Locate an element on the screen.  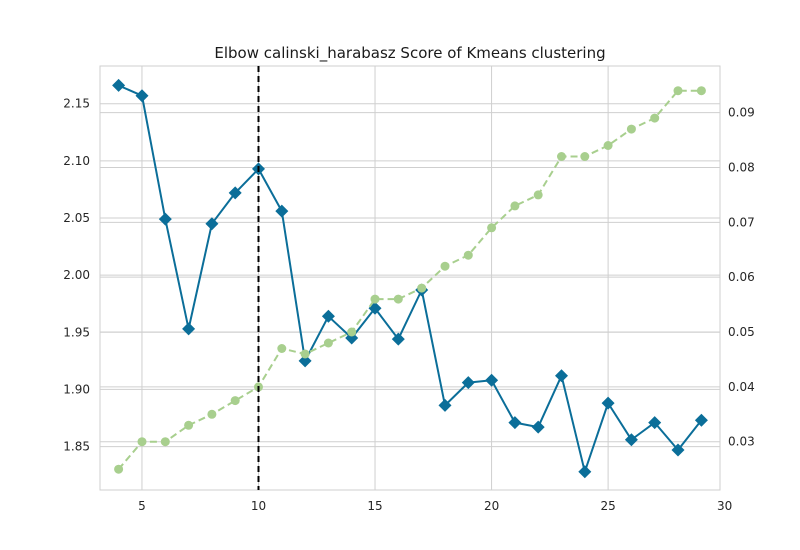
x-tick-label: 15 is located at coordinates (374, 506).